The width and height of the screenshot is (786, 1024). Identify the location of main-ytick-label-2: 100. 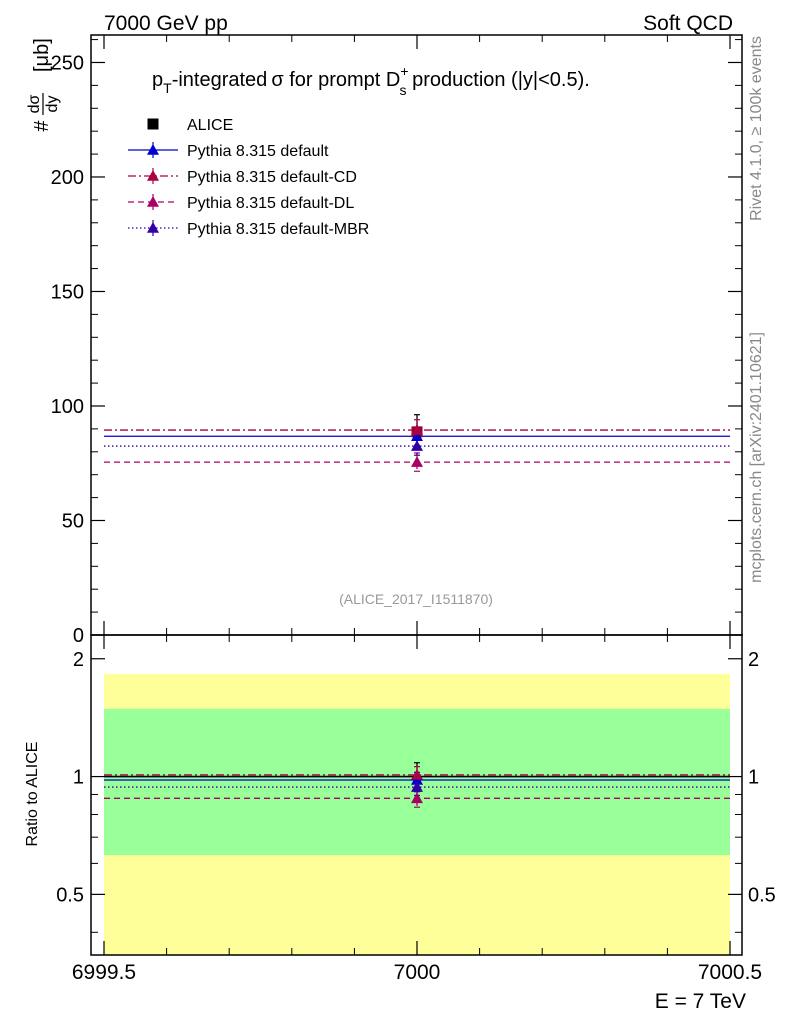
(67, 407).